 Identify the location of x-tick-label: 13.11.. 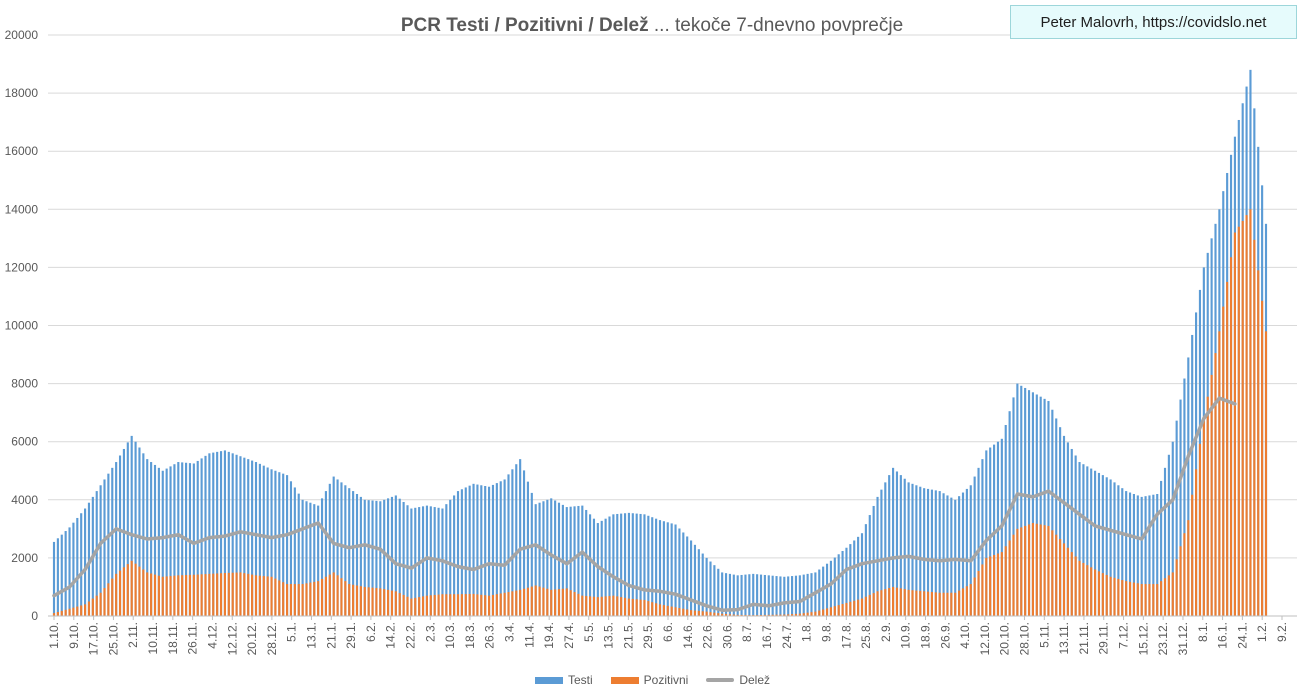
(1064, 638).